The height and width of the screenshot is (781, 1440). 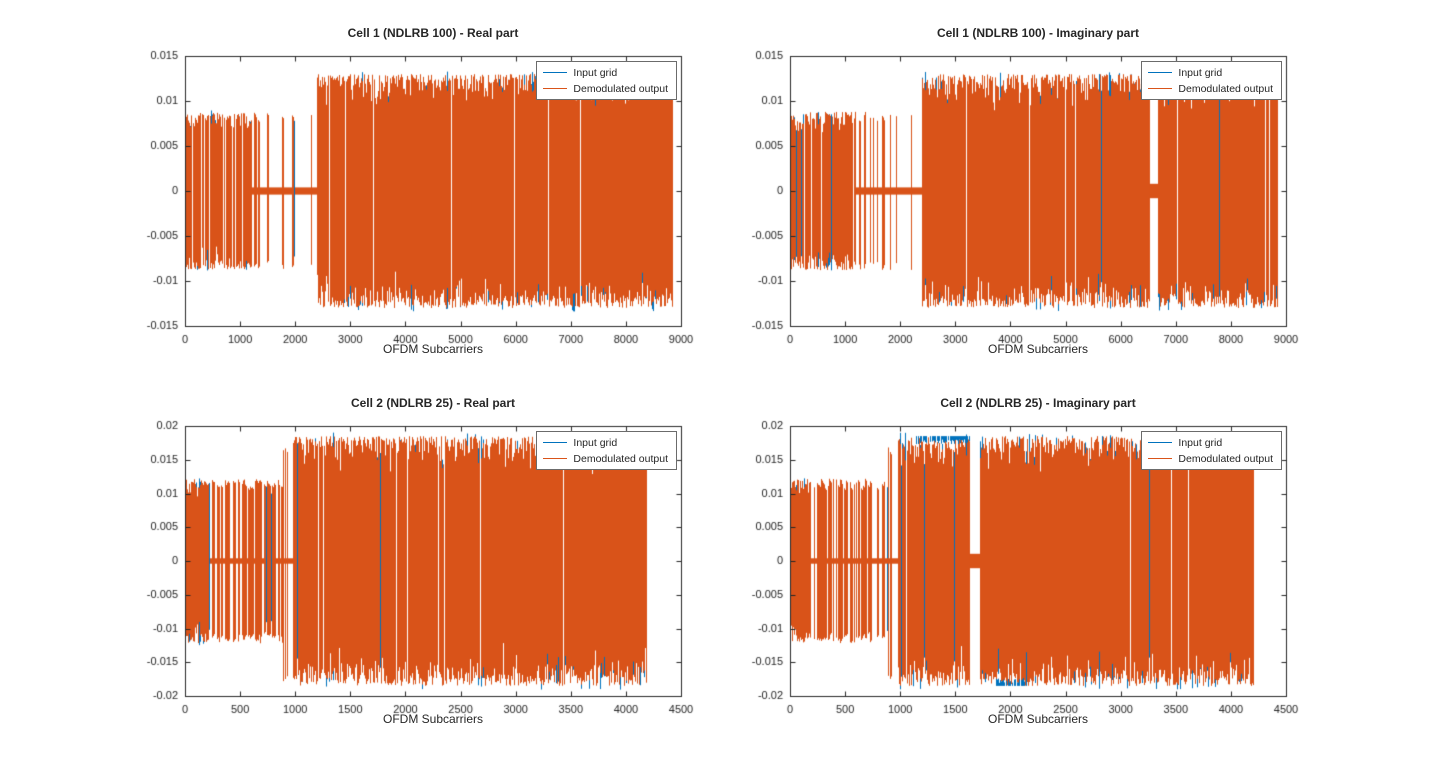 I want to click on plot-title: Cell 2 (NDLRB 25) - Real part, so click(x=433, y=403).